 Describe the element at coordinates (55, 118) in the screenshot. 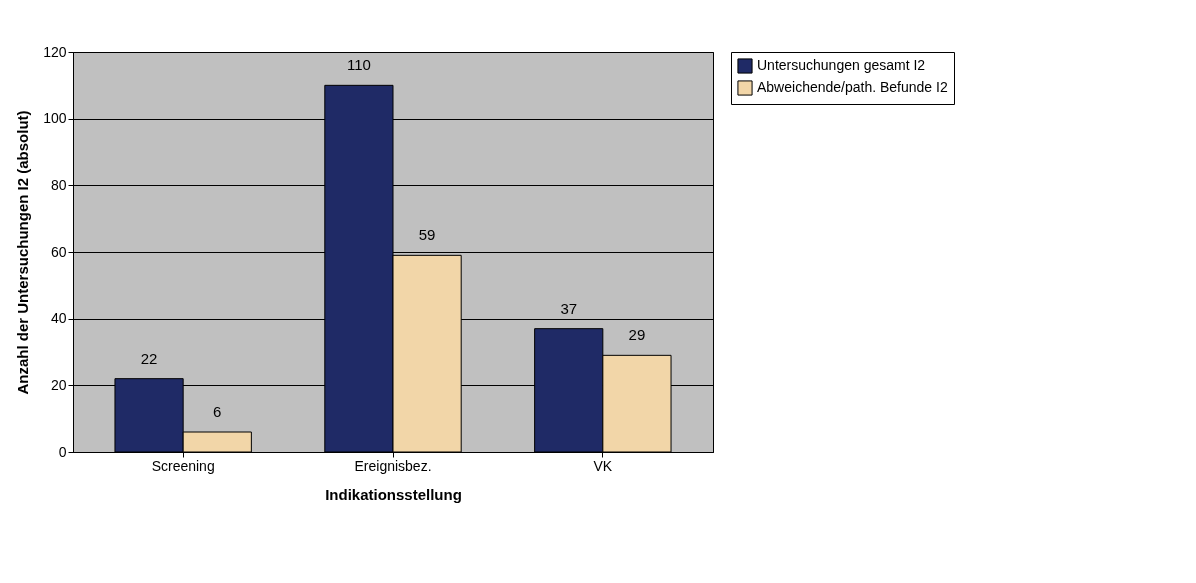

I see `y-tick-label: 100` at that location.